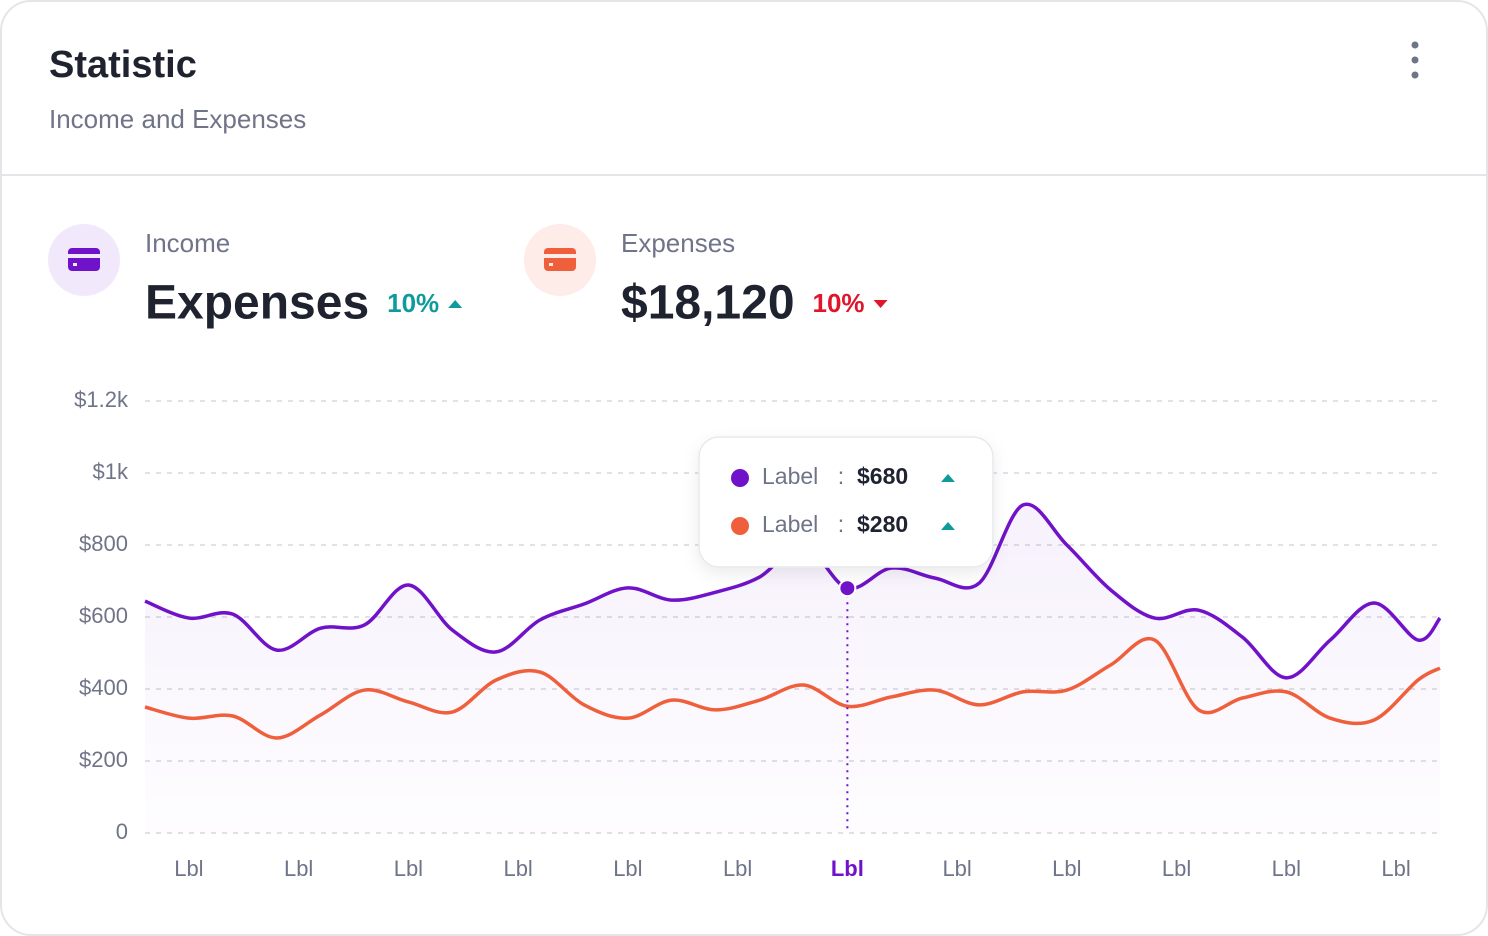 Image resolution: width=1488 pixels, height=936 pixels. I want to click on trend-down-icon, so click(880, 304).